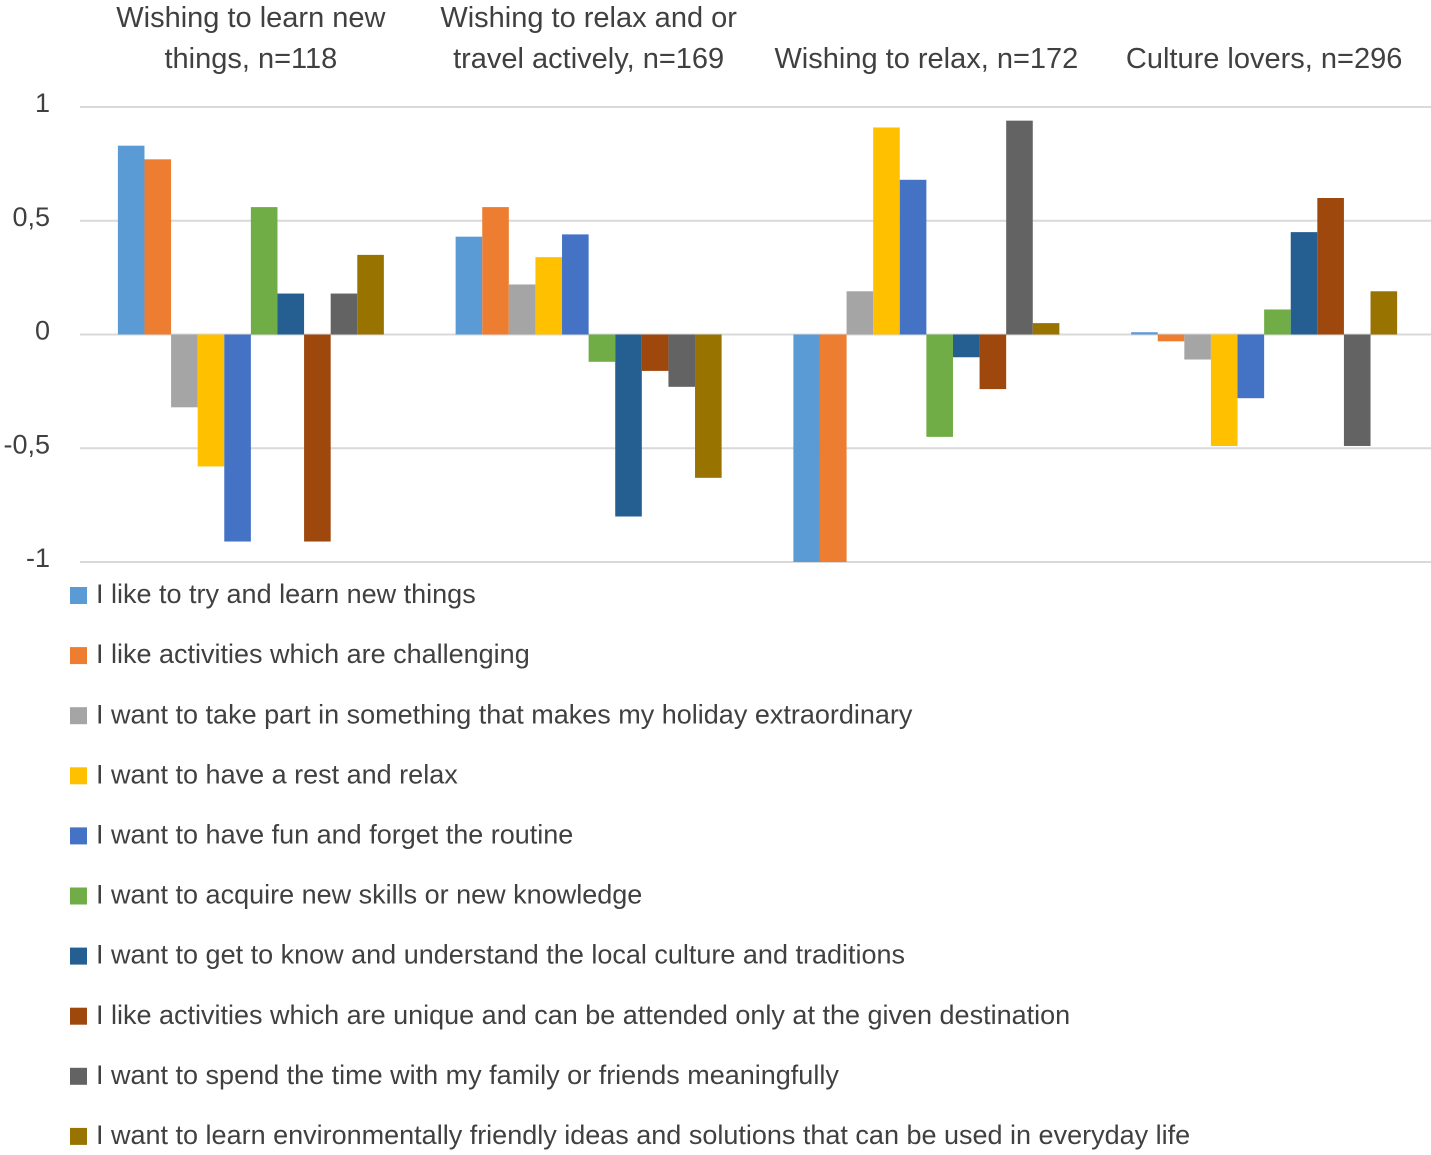 This screenshot has height=1155, width=1431. What do you see at coordinates (251, 38) in the screenshot?
I see `category-label: Wishing to learn new things, n=118` at bounding box center [251, 38].